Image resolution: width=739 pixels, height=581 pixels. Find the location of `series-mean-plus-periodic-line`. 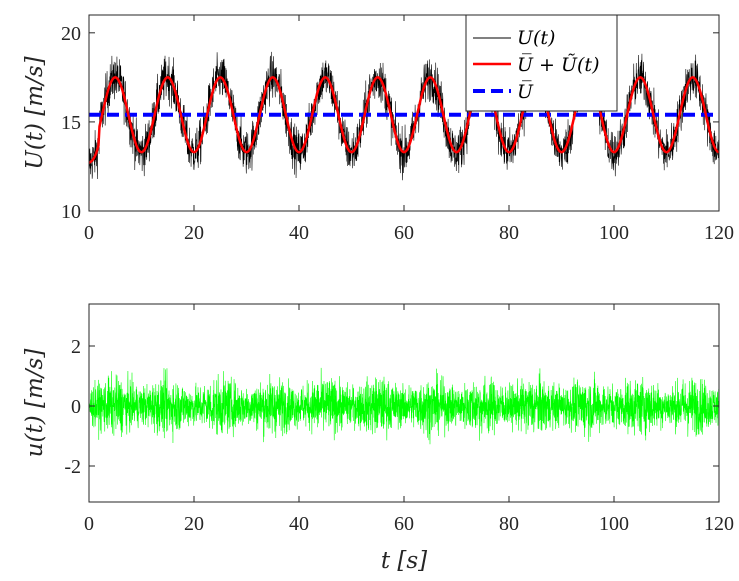

series-mean-plus-periodic-line is located at coordinates (404, 120).